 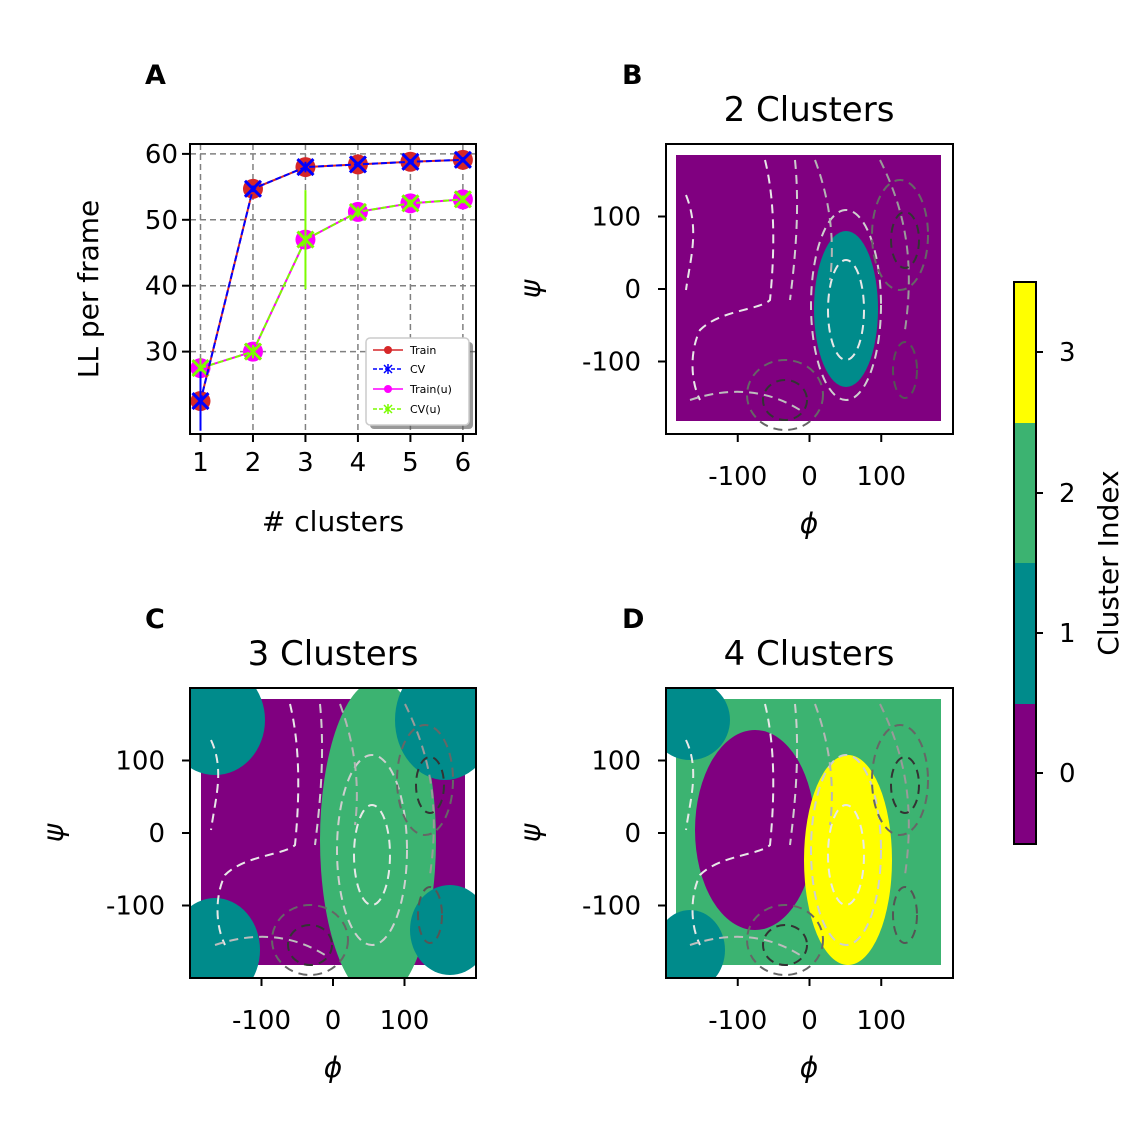 What do you see at coordinates (846, 309) in the screenshot?
I see `cluster-1-region` at bounding box center [846, 309].